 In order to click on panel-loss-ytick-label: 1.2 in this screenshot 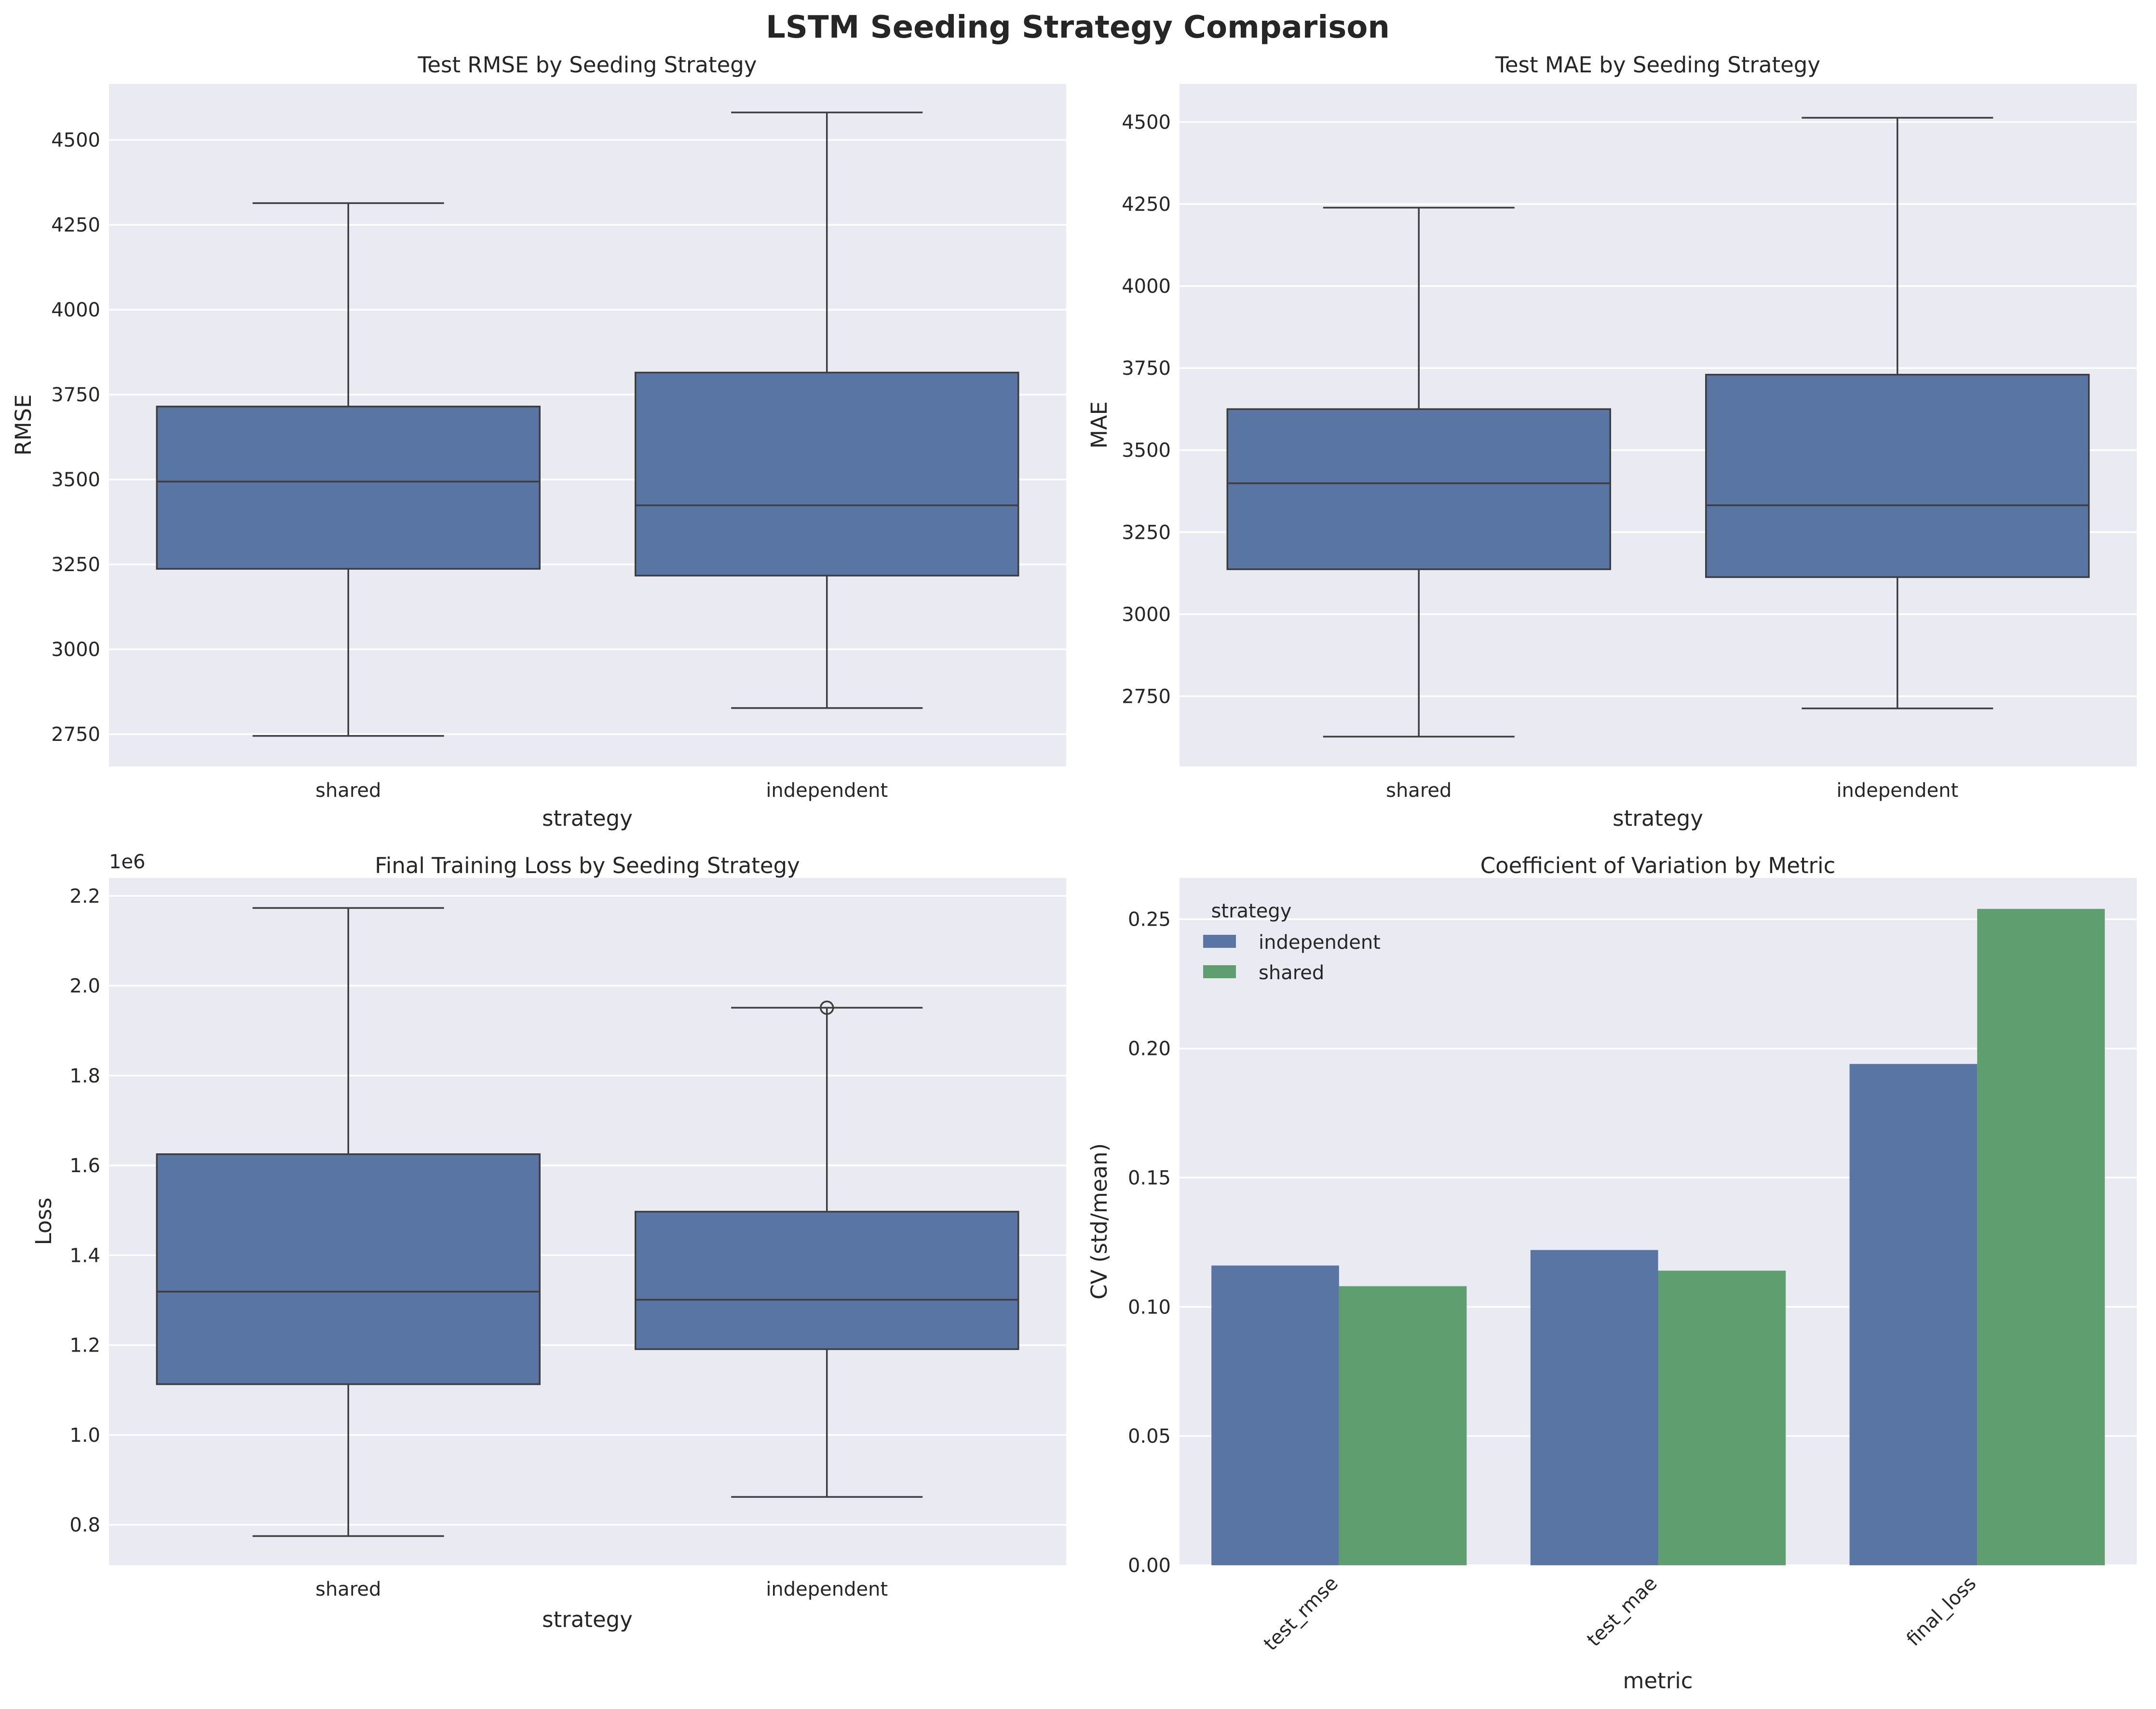, I will do `click(84, 1346)`.